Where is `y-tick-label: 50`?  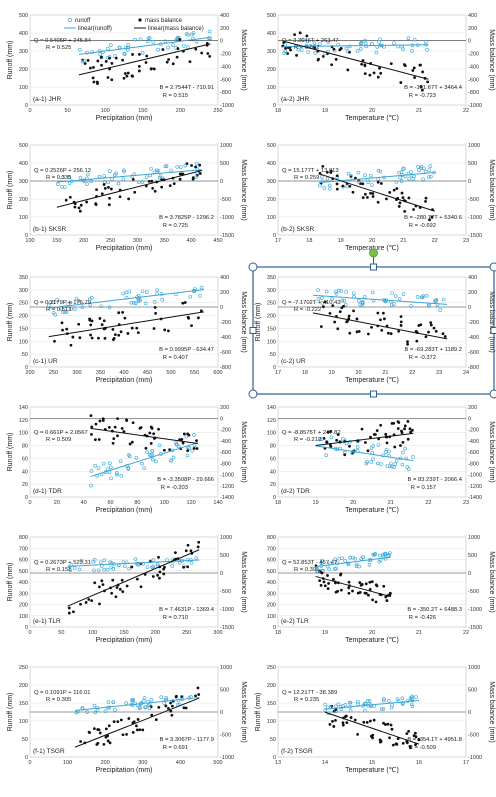 y-tick-label: 50 is located at coordinates (273, 740).